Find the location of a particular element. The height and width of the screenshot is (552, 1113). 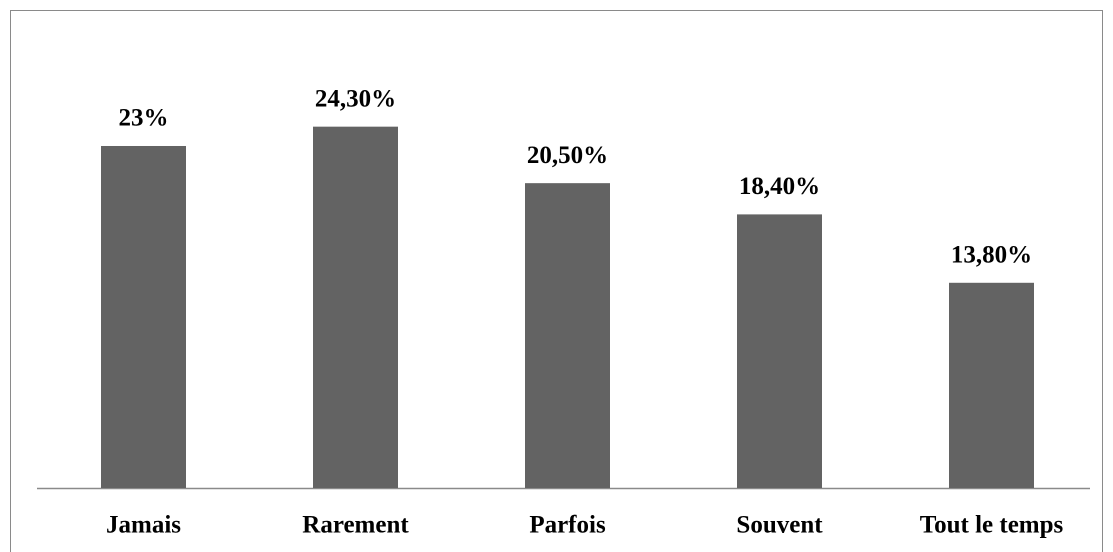

data-label: 23% is located at coordinates (144, 118).